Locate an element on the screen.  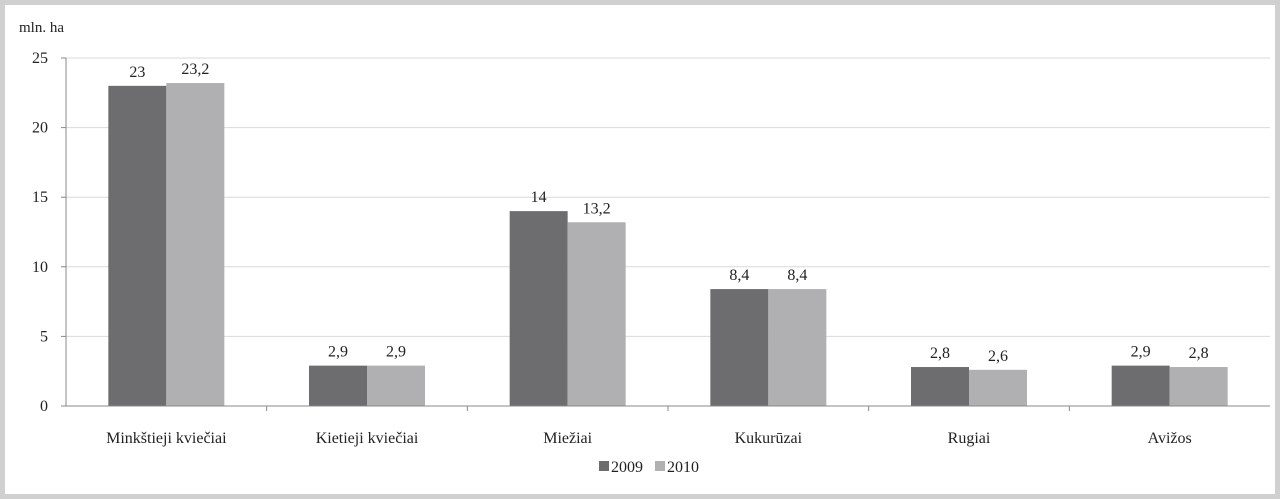
legend-label-2010: 2010 is located at coordinates (683, 467).